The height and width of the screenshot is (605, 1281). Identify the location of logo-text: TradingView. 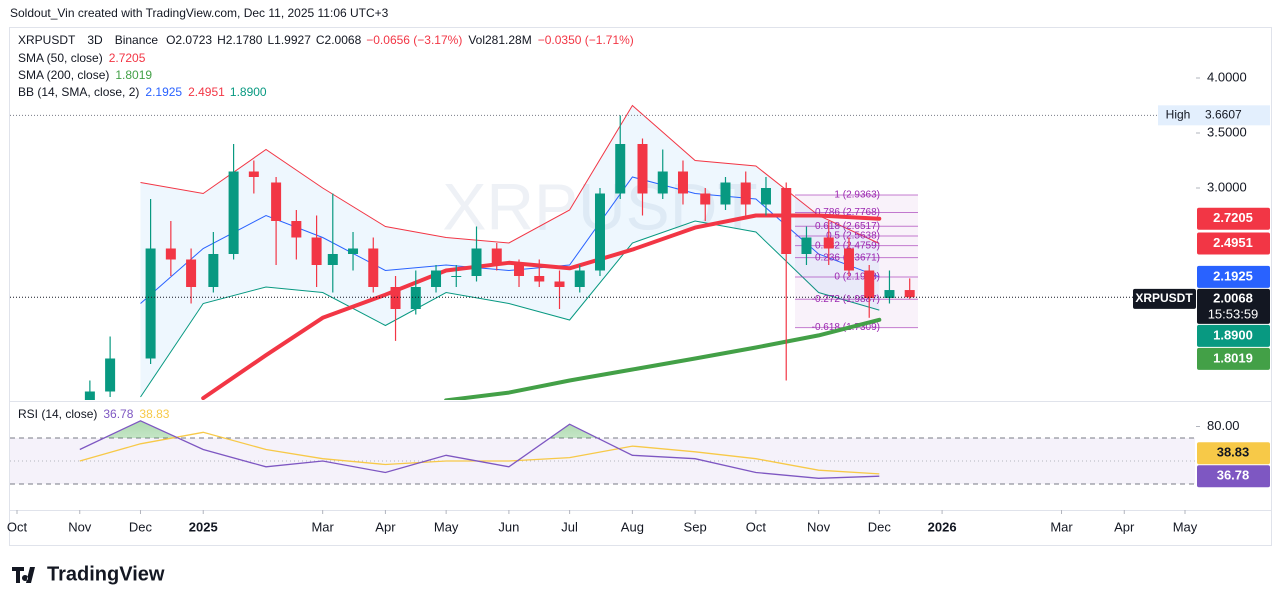
(106, 574).